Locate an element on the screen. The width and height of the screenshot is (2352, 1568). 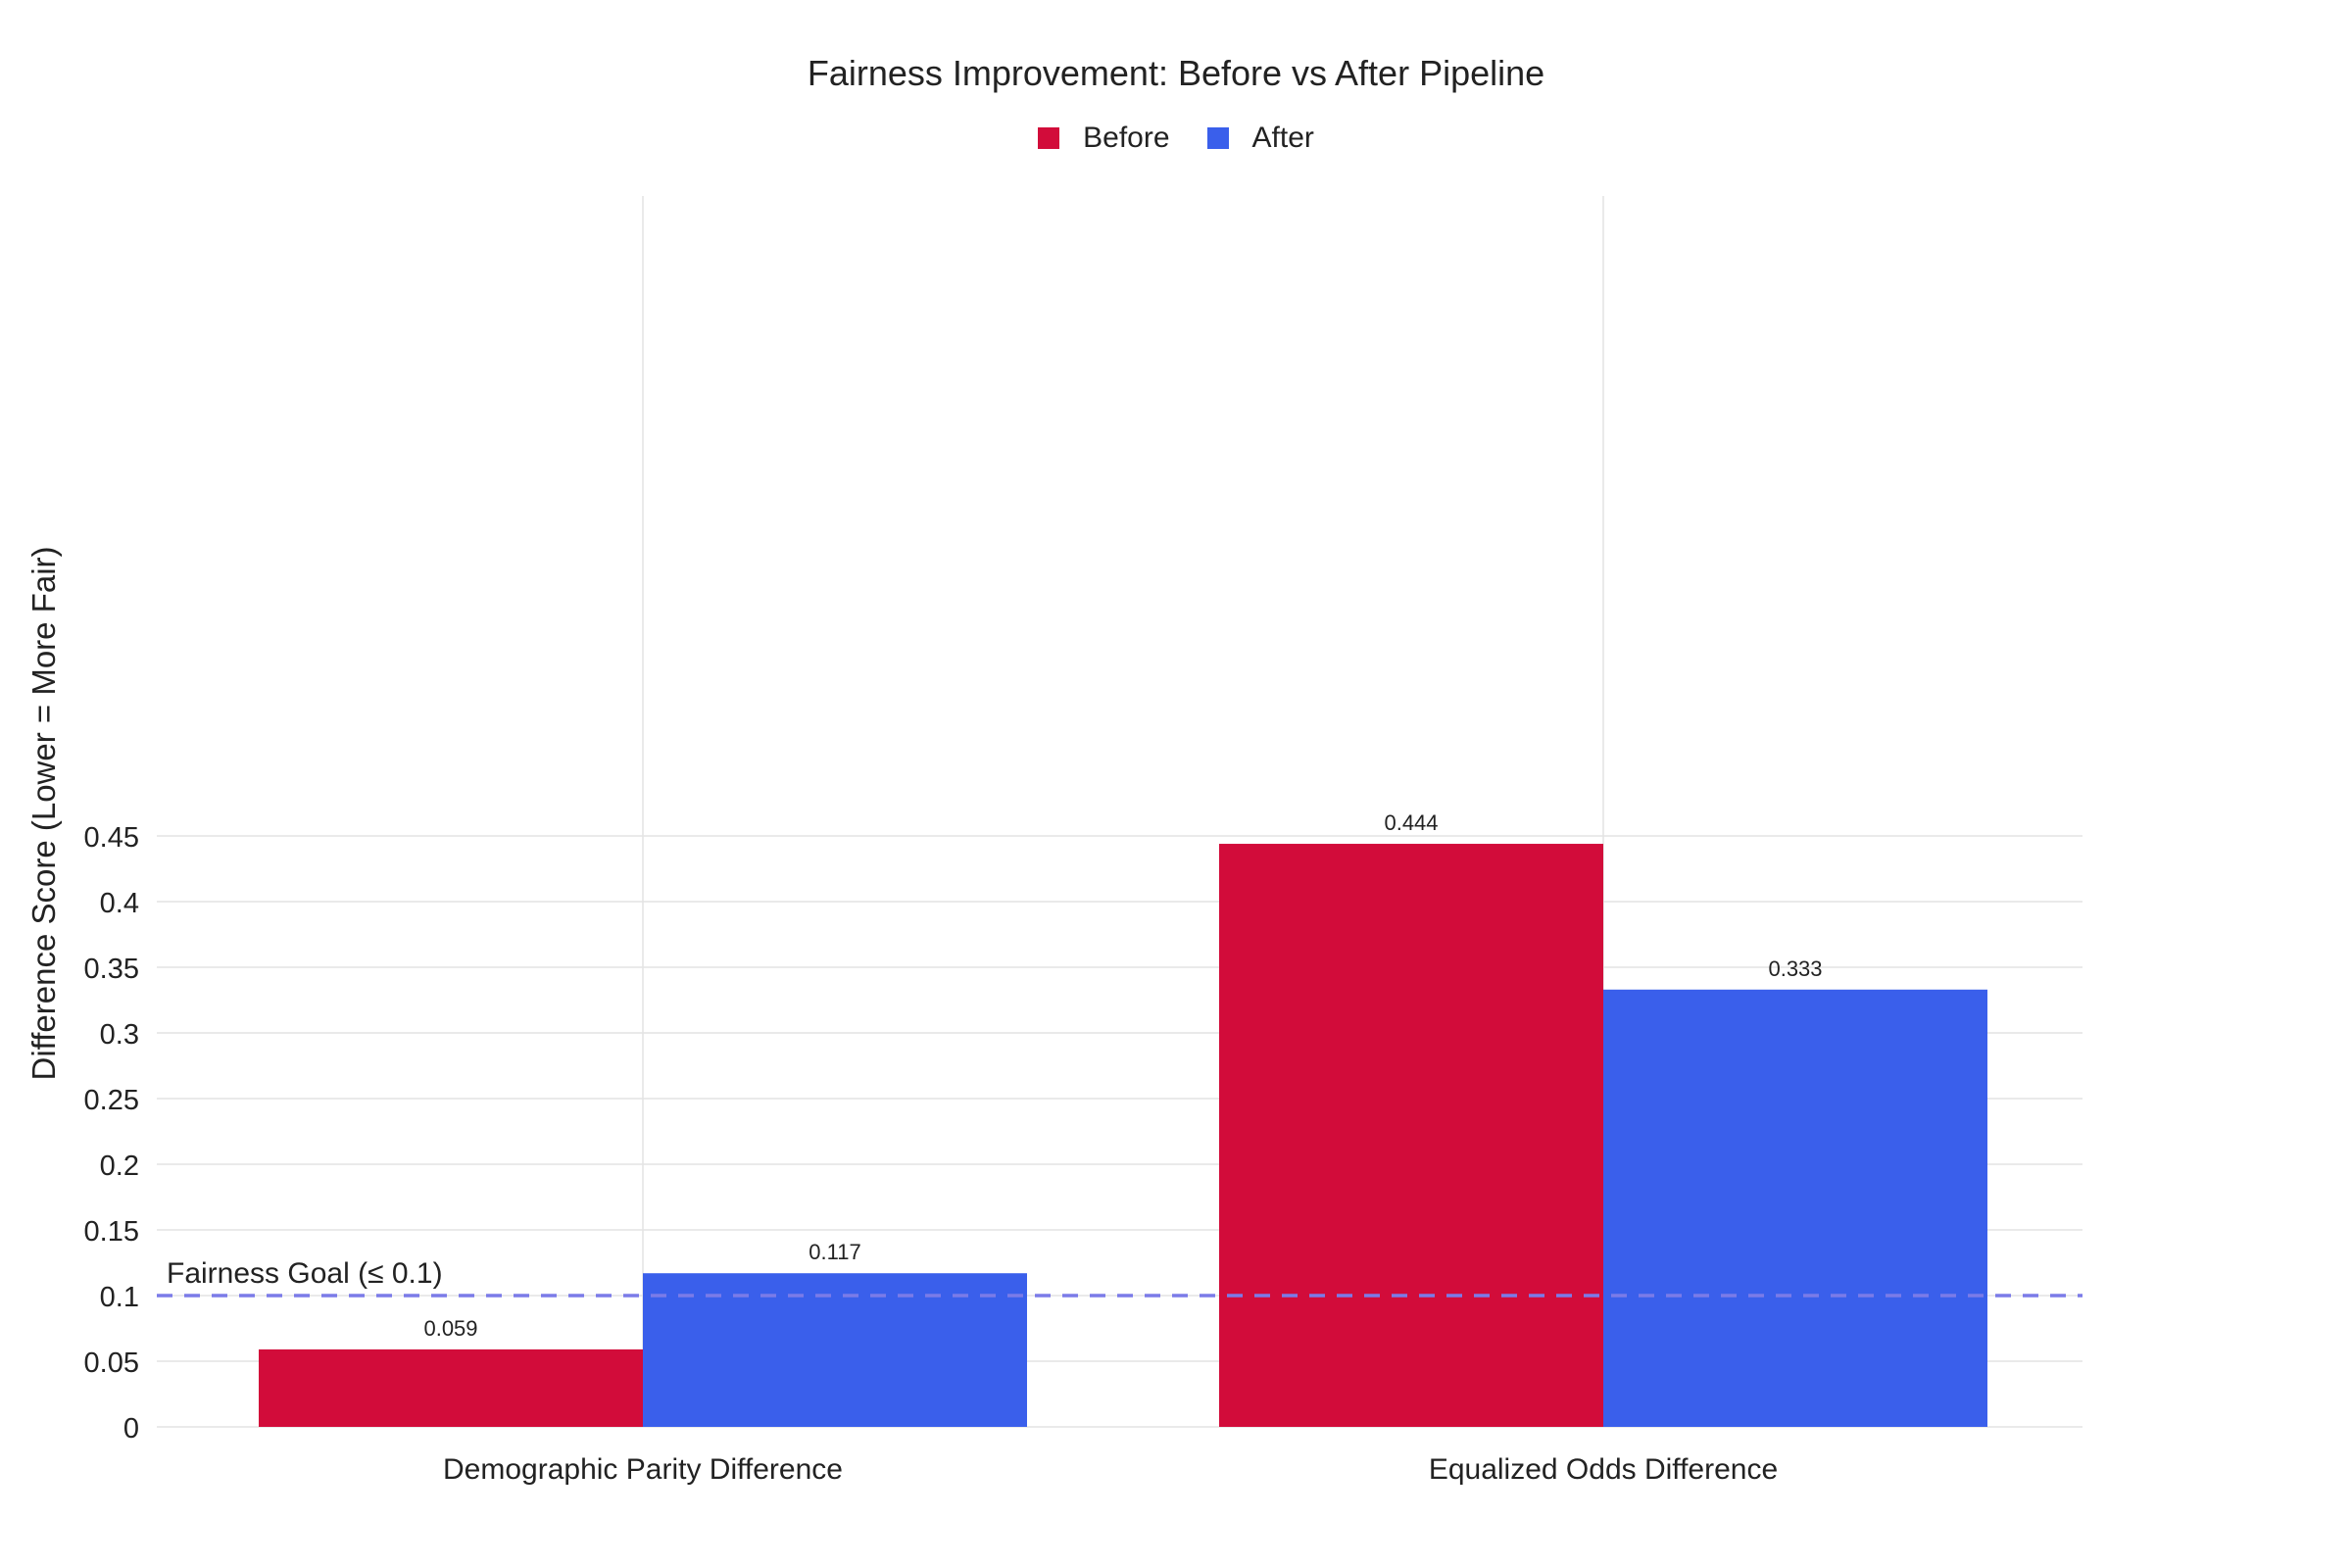
data-label: 0.444 is located at coordinates (1411, 822).